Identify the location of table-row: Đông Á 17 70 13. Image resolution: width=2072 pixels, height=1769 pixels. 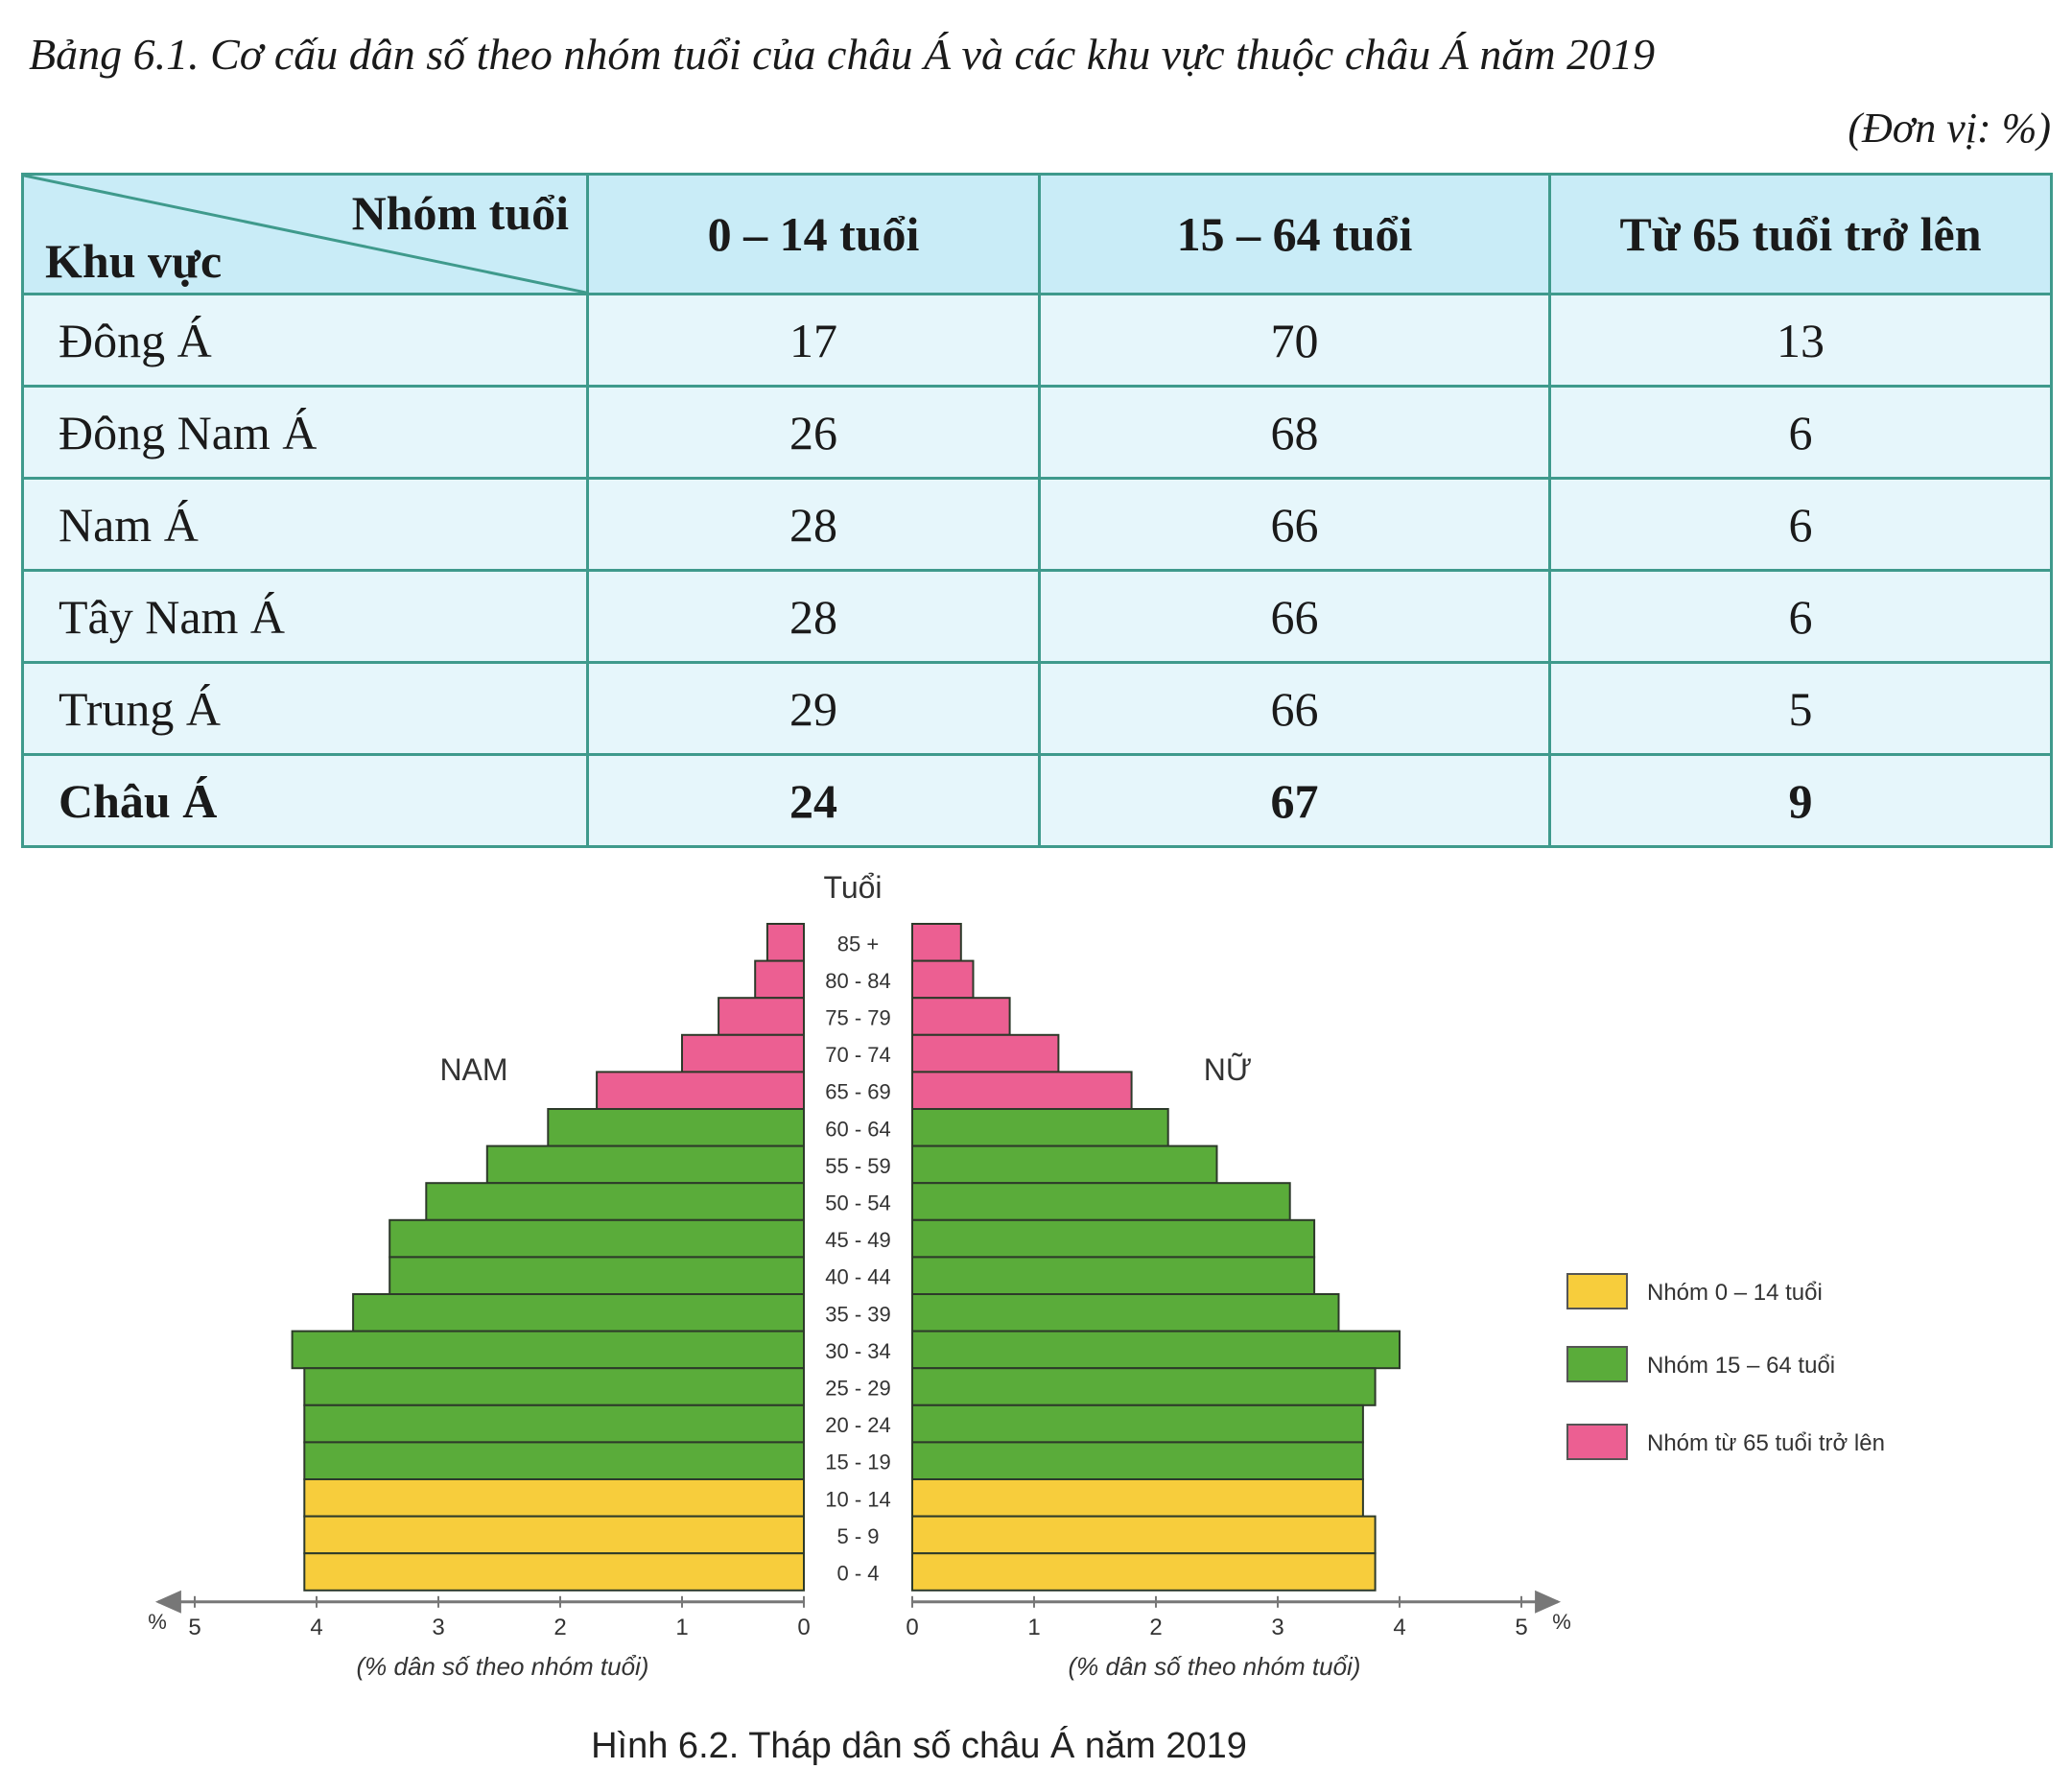
(1037, 340).